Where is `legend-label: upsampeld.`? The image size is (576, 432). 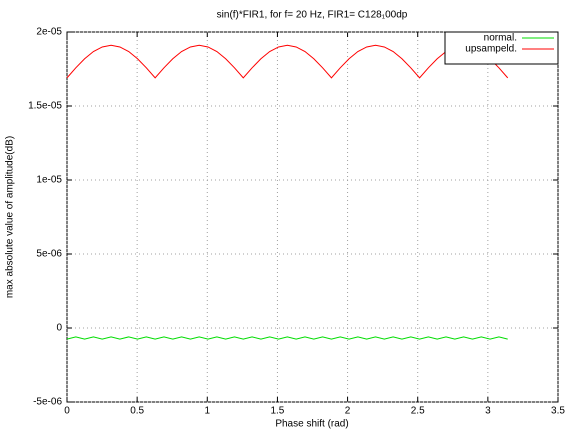 legend-label: upsampeld. is located at coordinates (491, 49).